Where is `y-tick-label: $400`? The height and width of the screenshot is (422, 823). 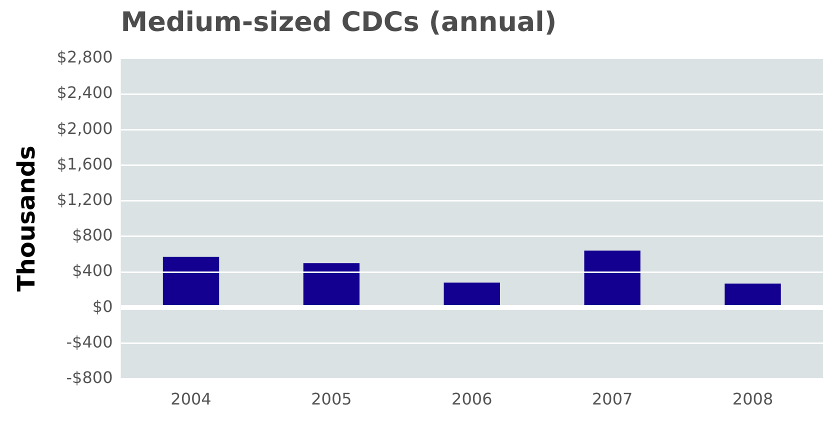 y-tick-label: $400 is located at coordinates (92, 270).